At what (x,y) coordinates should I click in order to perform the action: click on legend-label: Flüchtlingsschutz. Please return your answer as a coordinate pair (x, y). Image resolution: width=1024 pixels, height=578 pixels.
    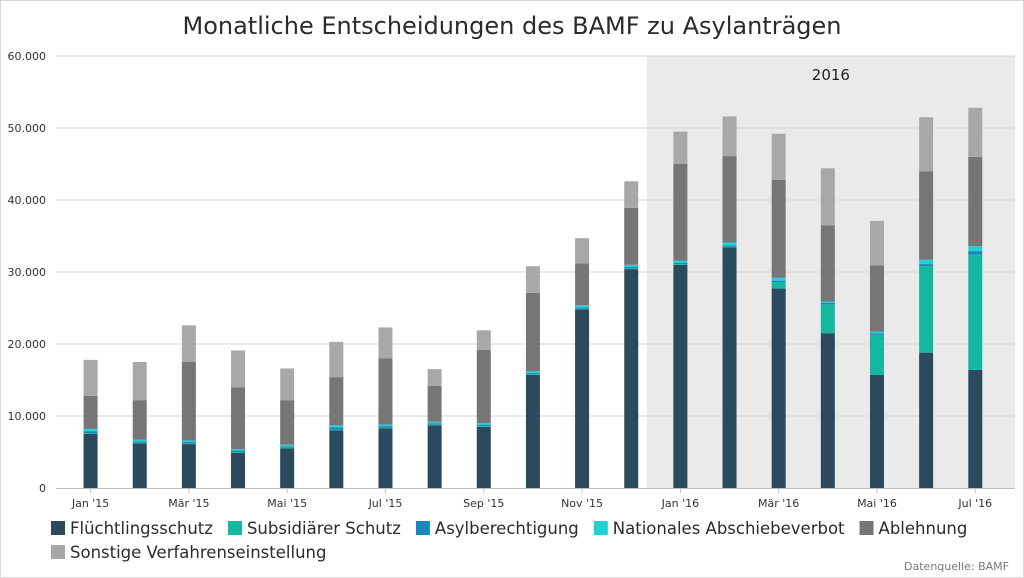
    Looking at the image, I should click on (141, 528).